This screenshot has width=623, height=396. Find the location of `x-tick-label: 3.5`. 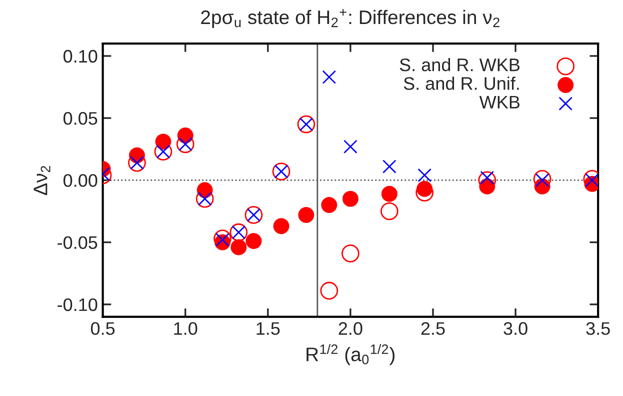

x-tick-label: 3.5 is located at coordinates (598, 328).